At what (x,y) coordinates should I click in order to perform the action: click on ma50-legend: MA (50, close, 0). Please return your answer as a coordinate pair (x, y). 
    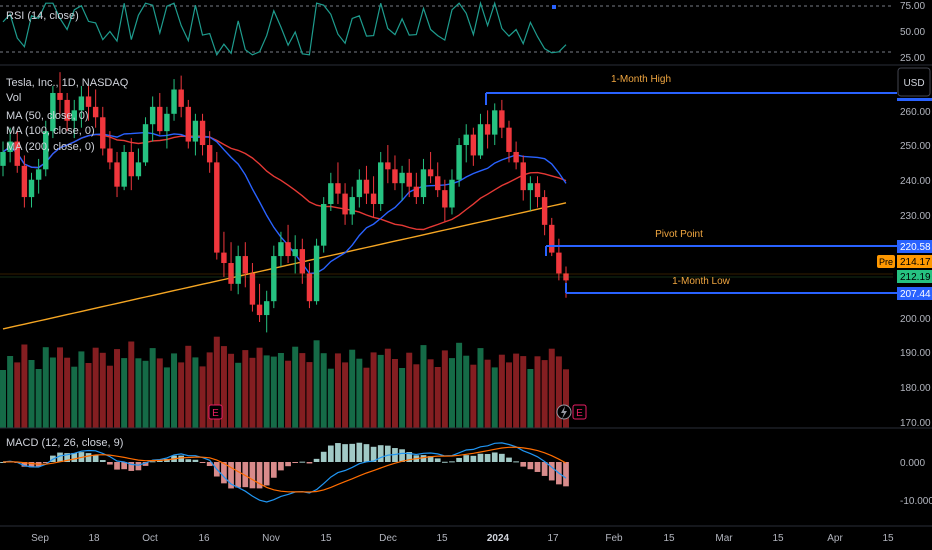
    Looking at the image, I should click on (47, 116).